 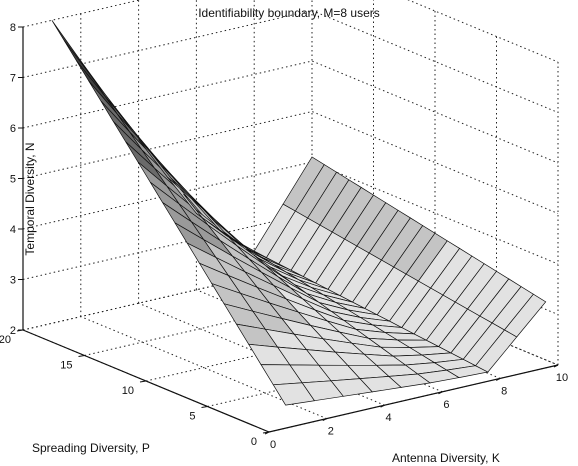 What do you see at coordinates (254, 442) in the screenshot?
I see `y-tick-label: 0` at bounding box center [254, 442].